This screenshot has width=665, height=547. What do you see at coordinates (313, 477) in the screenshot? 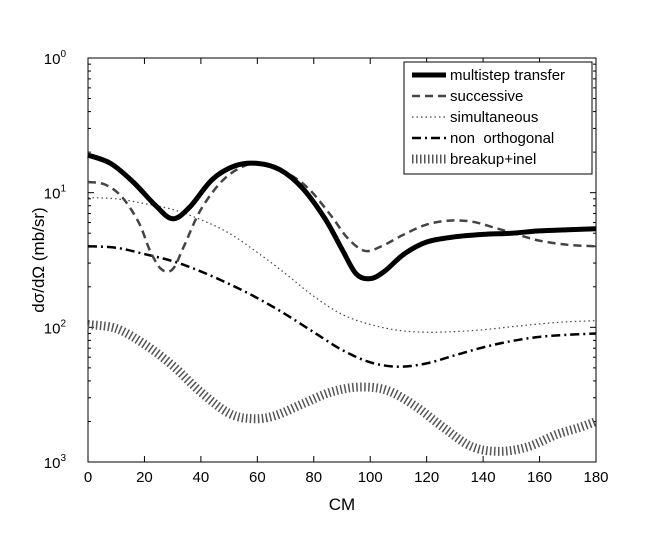
I see `x-tick-label: 80` at bounding box center [313, 477].